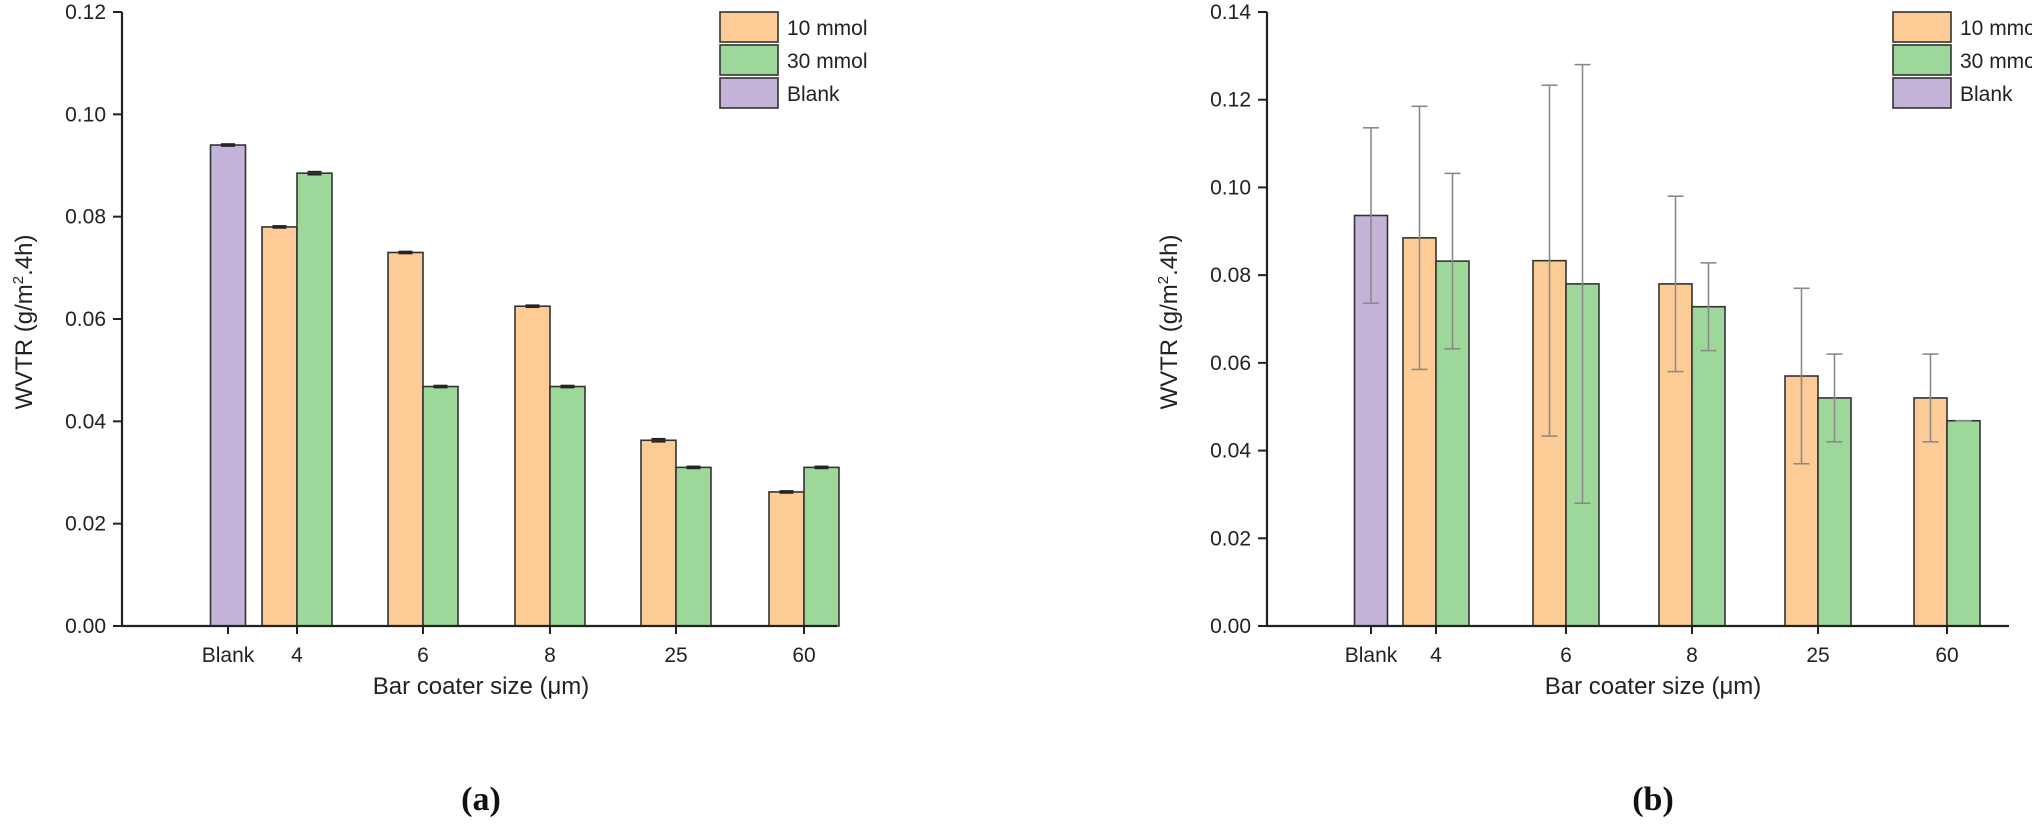  What do you see at coordinates (85, 12) in the screenshot?
I see `y-tick-label-a: 0.12` at bounding box center [85, 12].